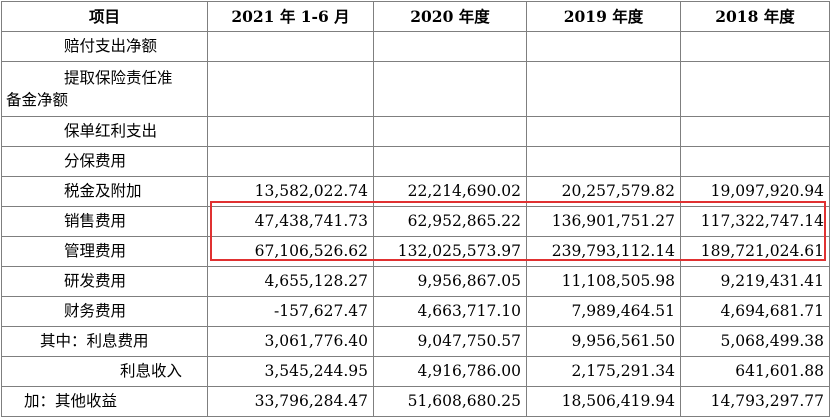 This screenshot has height=419, width=830. What do you see at coordinates (755, 251) in the screenshot?
I see `cell-value: 189,721,024.61` at bounding box center [755, 251].